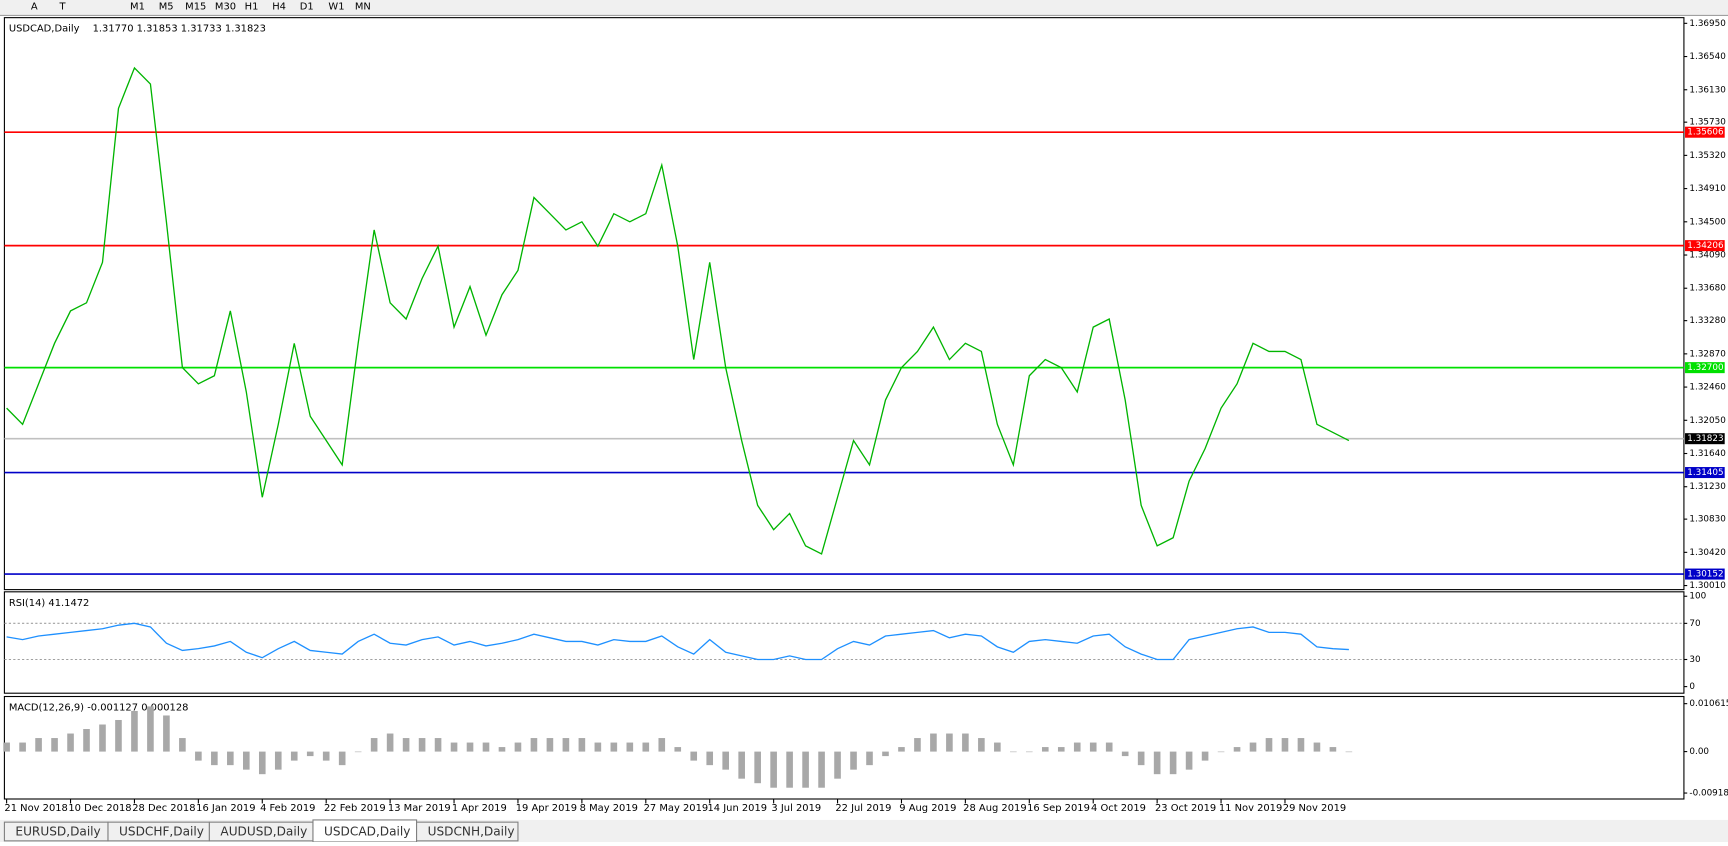 This screenshot has height=846, width=1728. What do you see at coordinates (1705, 473) in the screenshot?
I see `level-label: 1.31405` at bounding box center [1705, 473].